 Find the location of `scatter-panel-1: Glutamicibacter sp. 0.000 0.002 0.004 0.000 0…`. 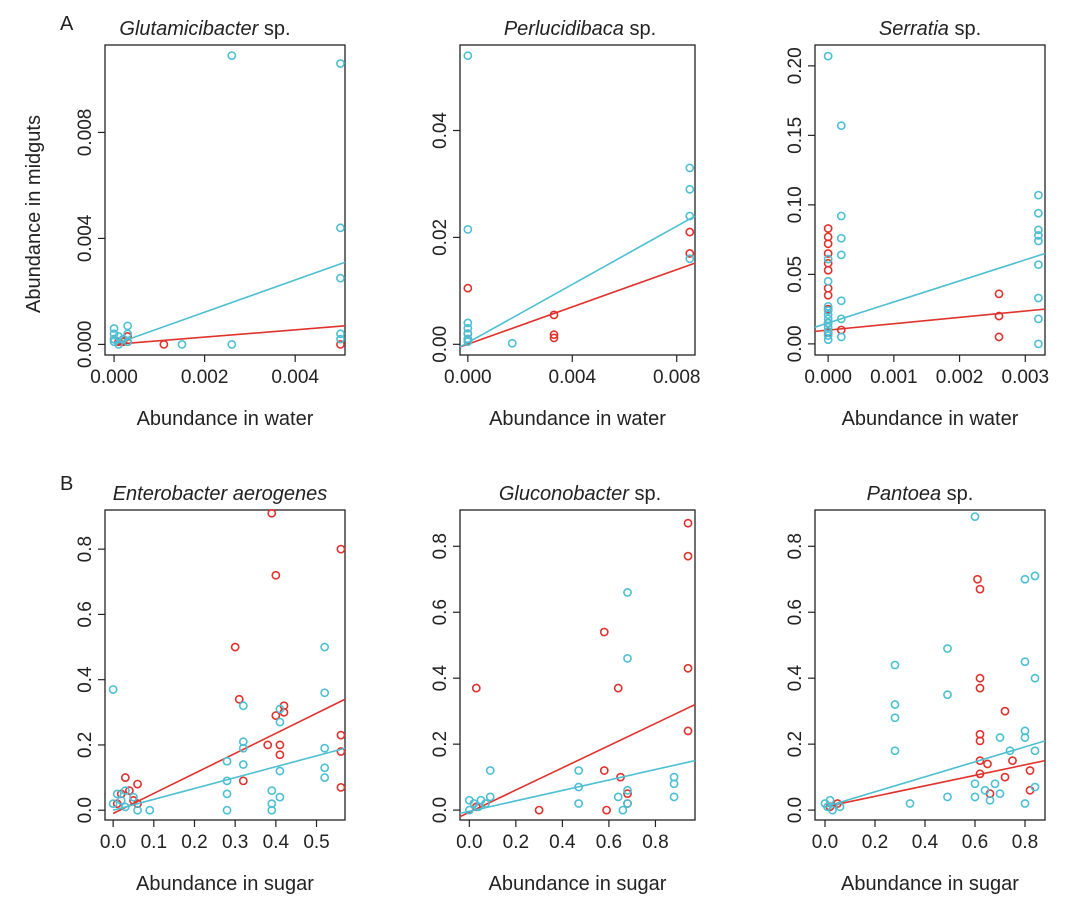

scatter-panel-1: Glutamicibacter sp. 0.000 0.002 0.004 0.000 0… is located at coordinates (210, 224).